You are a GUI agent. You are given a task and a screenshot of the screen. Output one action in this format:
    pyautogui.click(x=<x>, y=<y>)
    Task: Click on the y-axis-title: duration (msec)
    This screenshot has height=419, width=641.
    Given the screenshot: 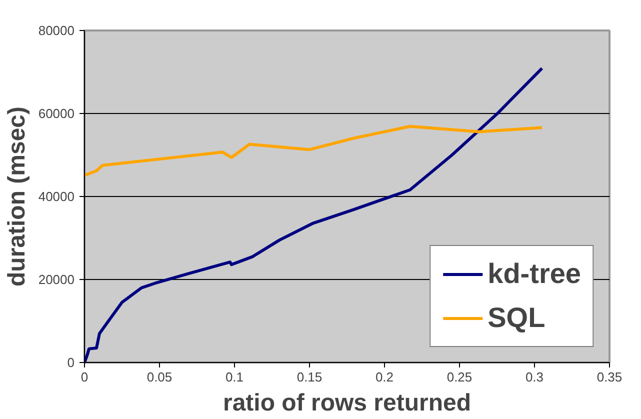 What is the action you would take?
    pyautogui.click(x=16, y=196)
    